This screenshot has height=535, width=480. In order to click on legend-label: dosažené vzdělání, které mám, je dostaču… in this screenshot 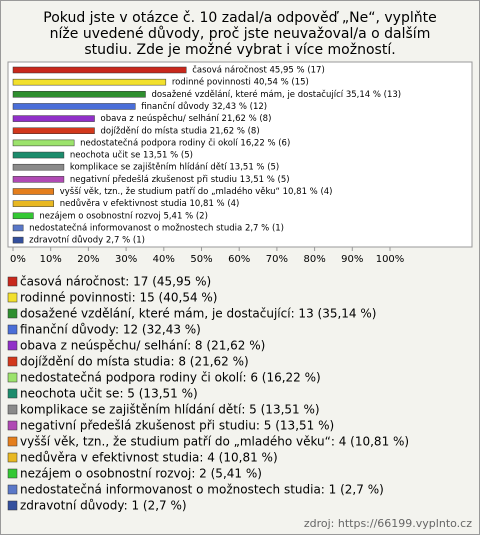, I will do `click(198, 314)`.